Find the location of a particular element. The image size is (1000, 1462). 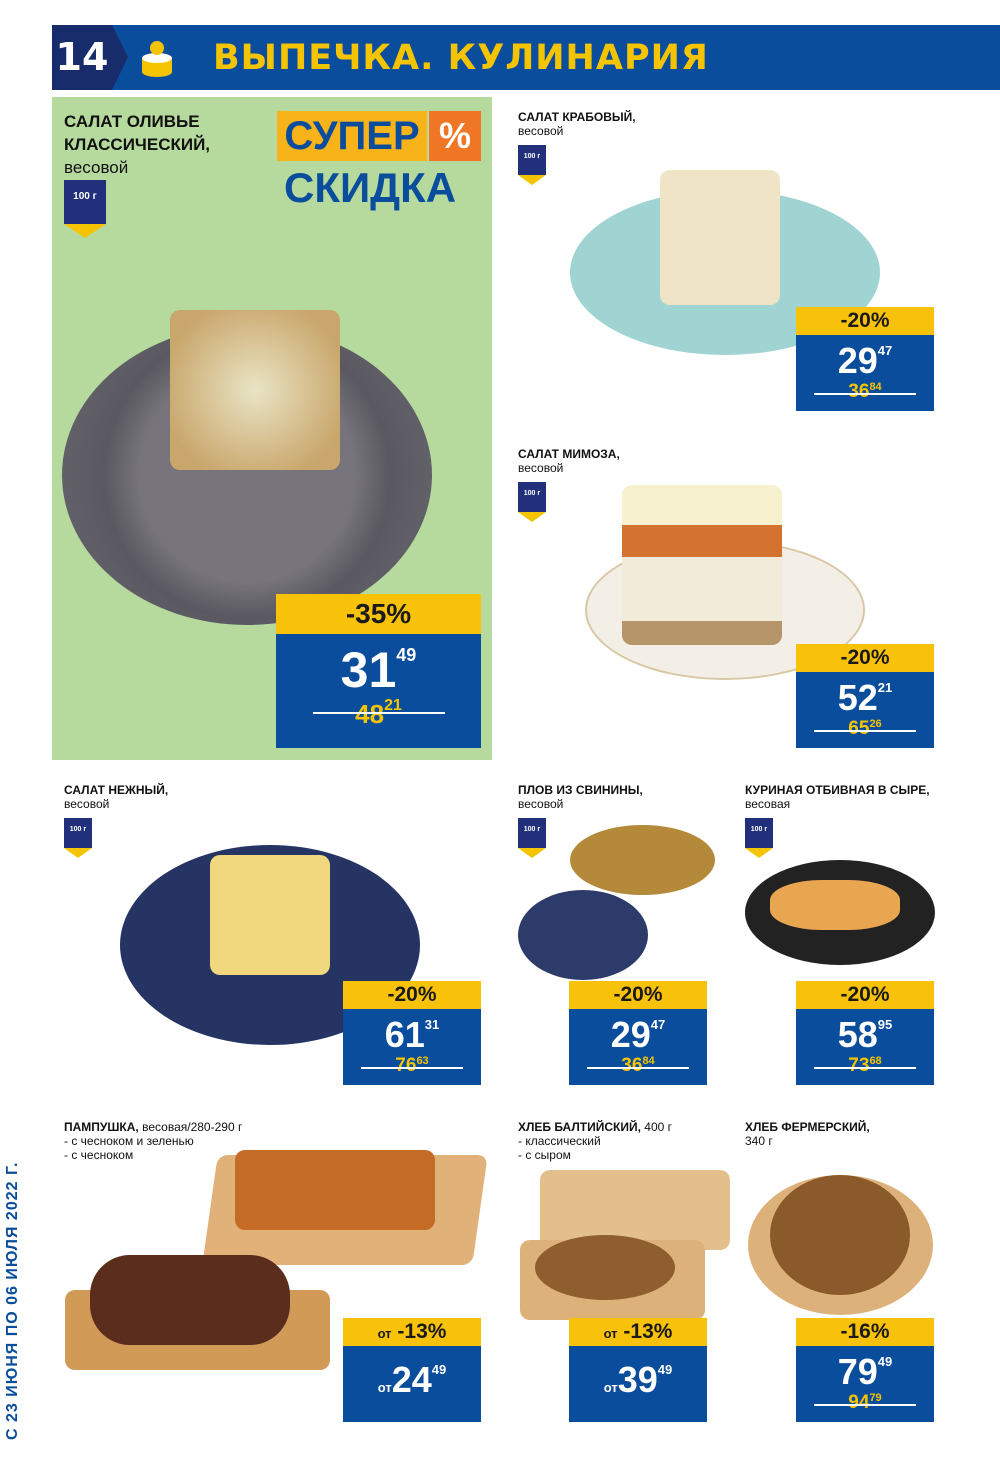

product-name: КУРИНАЯ ОТБИВНАЯ В СЫРЕ, весовая is located at coordinates (837, 797).